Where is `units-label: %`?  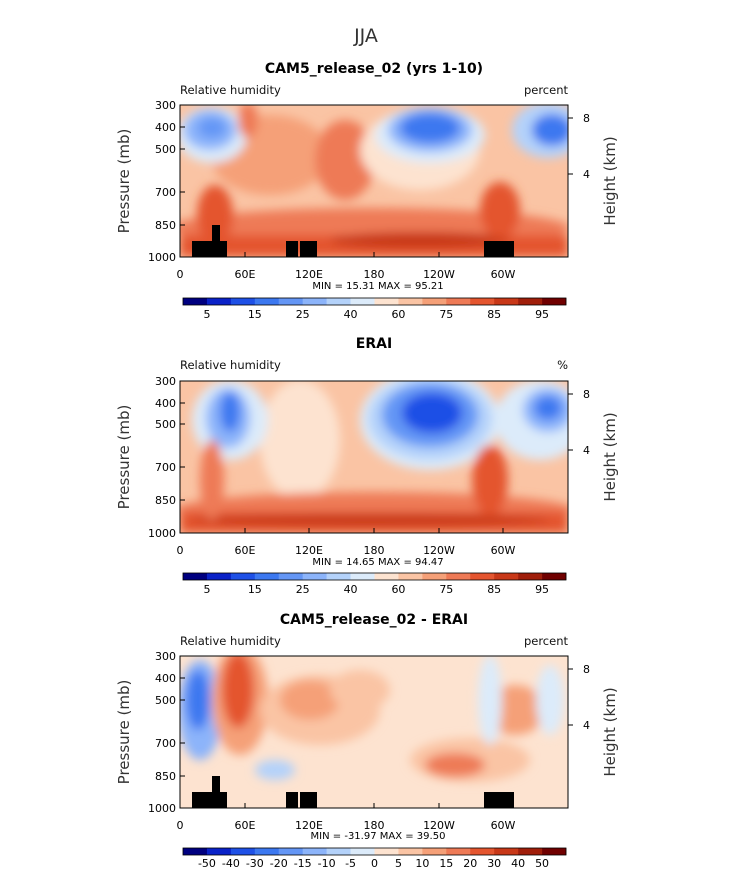 units-label: % is located at coordinates (562, 365).